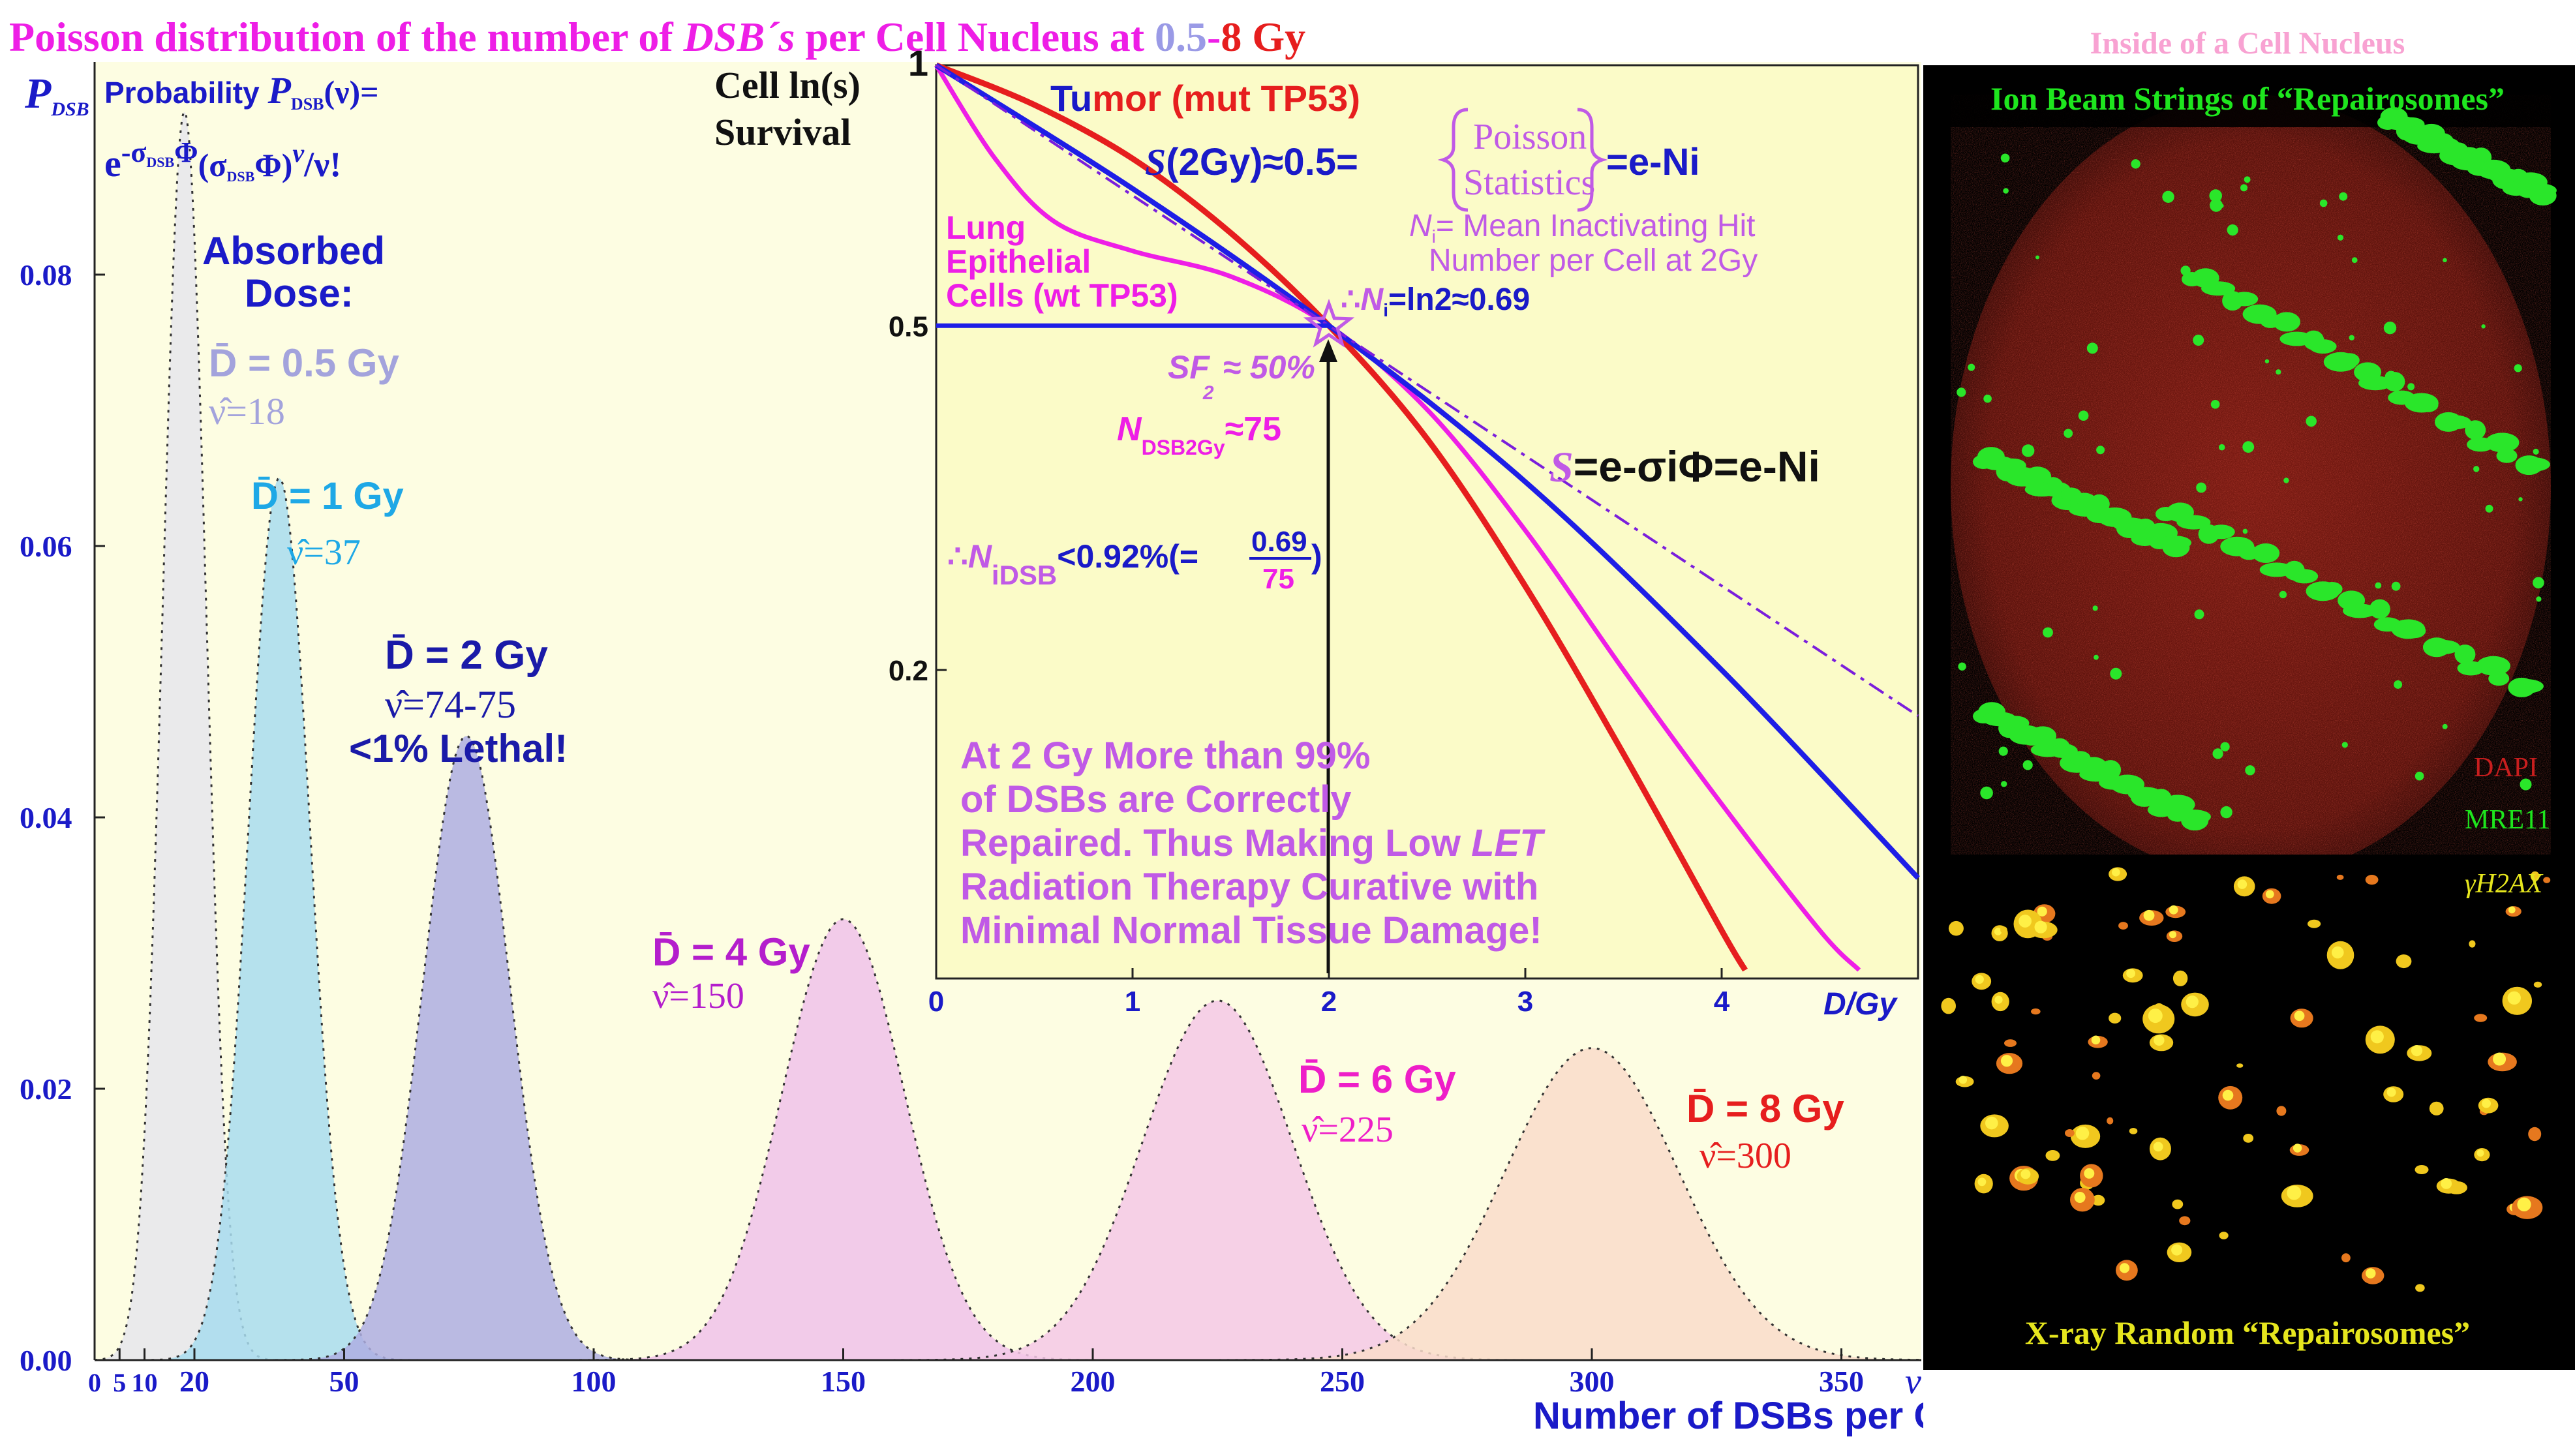 This screenshot has width=2575, height=1456. Describe the element at coordinates (194, 1382) in the screenshot. I see `poisson-x-tick-label: 20` at that location.